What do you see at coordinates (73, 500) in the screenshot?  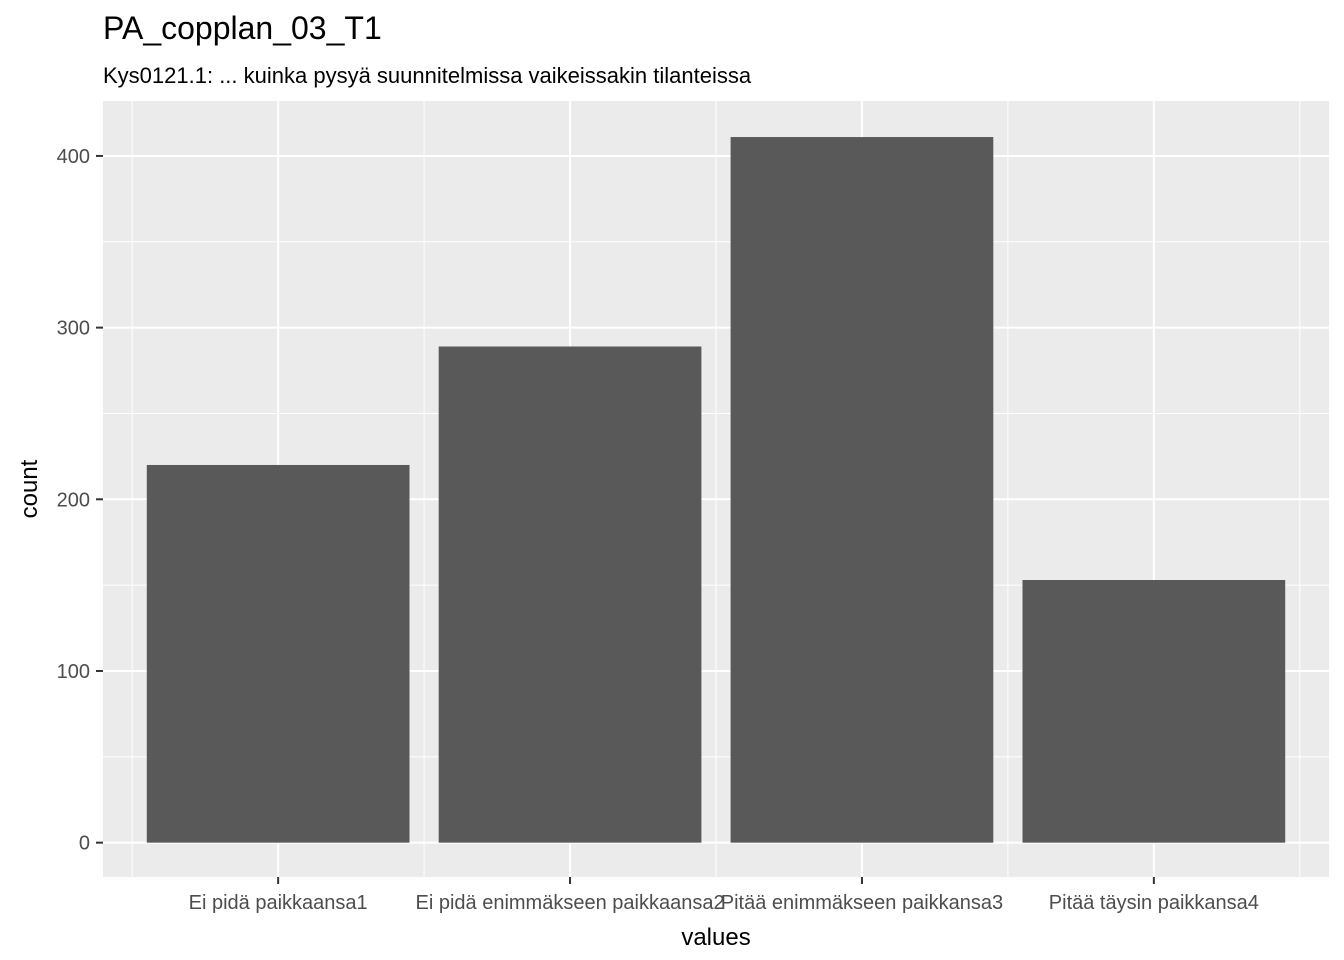 I see `y-tick-label: 200` at bounding box center [73, 500].